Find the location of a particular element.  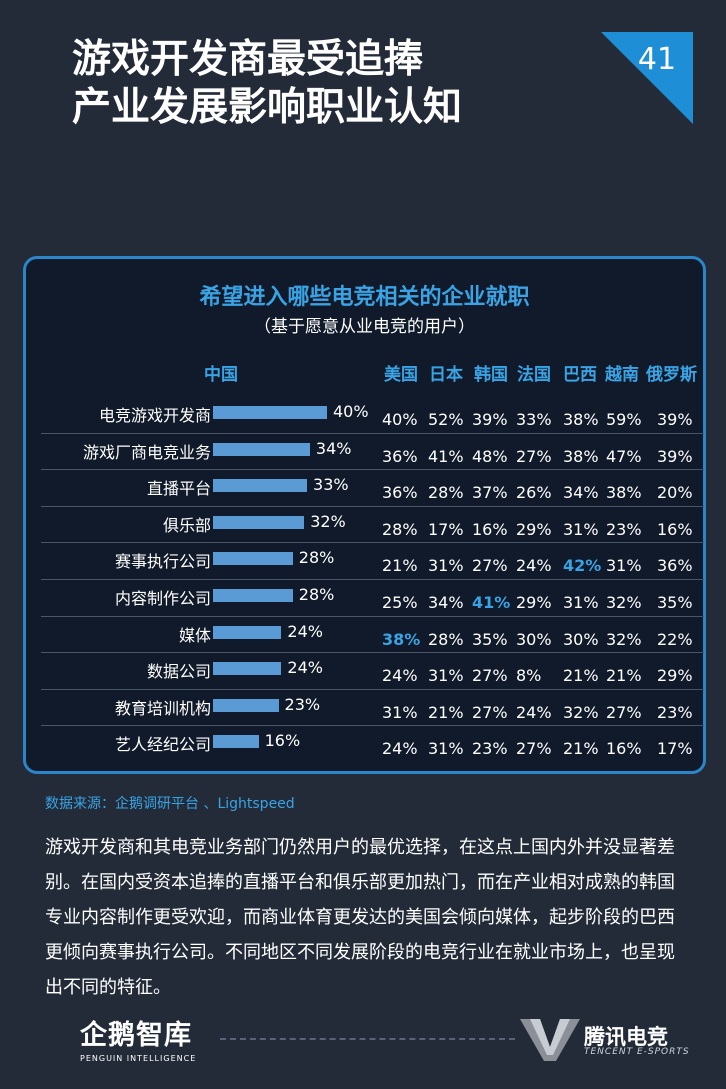

value-cell: 26% is located at coordinates (534, 493).